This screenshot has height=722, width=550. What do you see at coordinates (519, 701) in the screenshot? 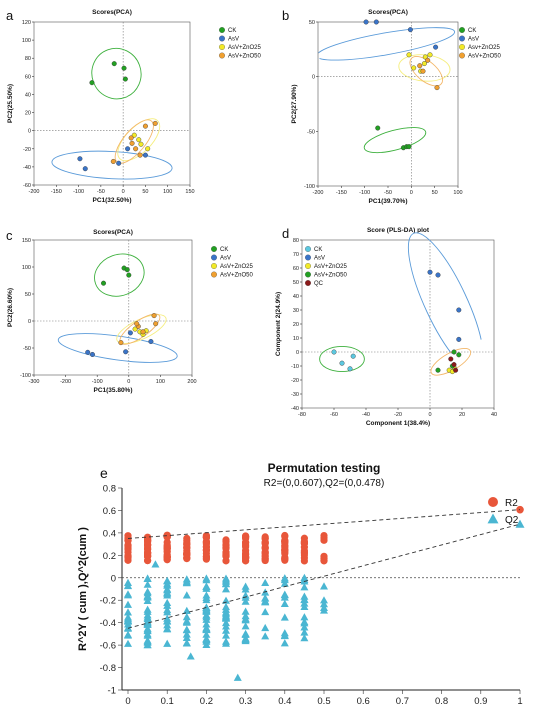
I see `x-tick-label: 1` at bounding box center [519, 701].